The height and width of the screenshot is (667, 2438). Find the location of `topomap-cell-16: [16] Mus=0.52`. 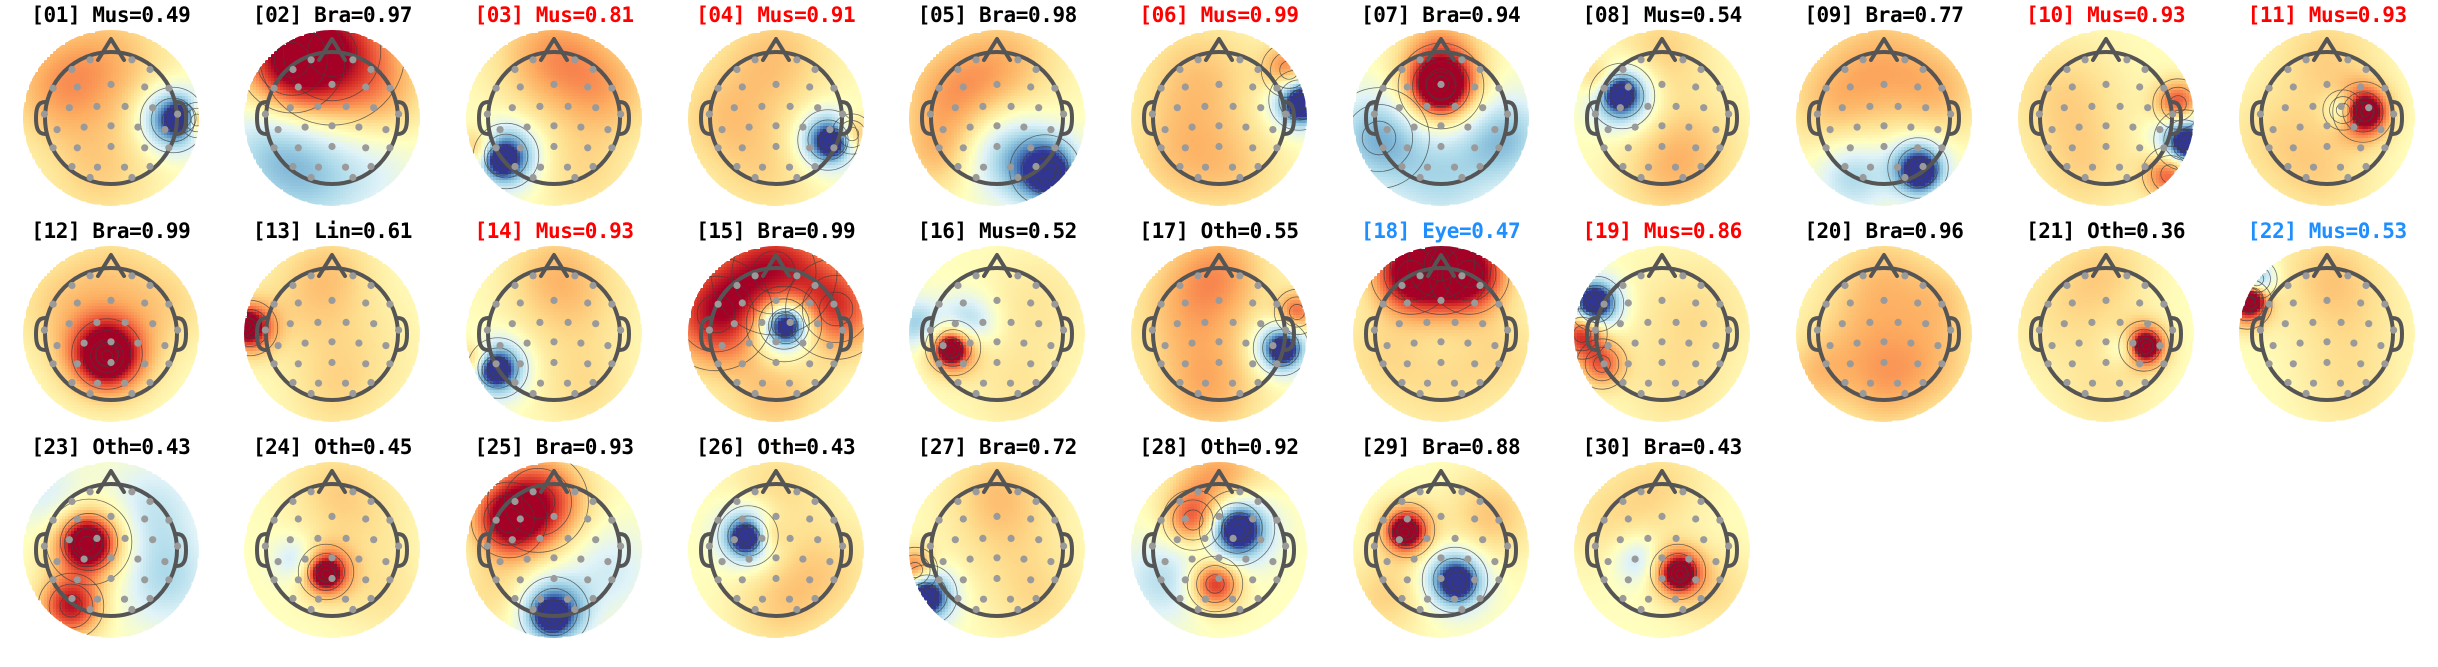

topomap-cell-16: [16] Mus=0.52 is located at coordinates (998, 324).